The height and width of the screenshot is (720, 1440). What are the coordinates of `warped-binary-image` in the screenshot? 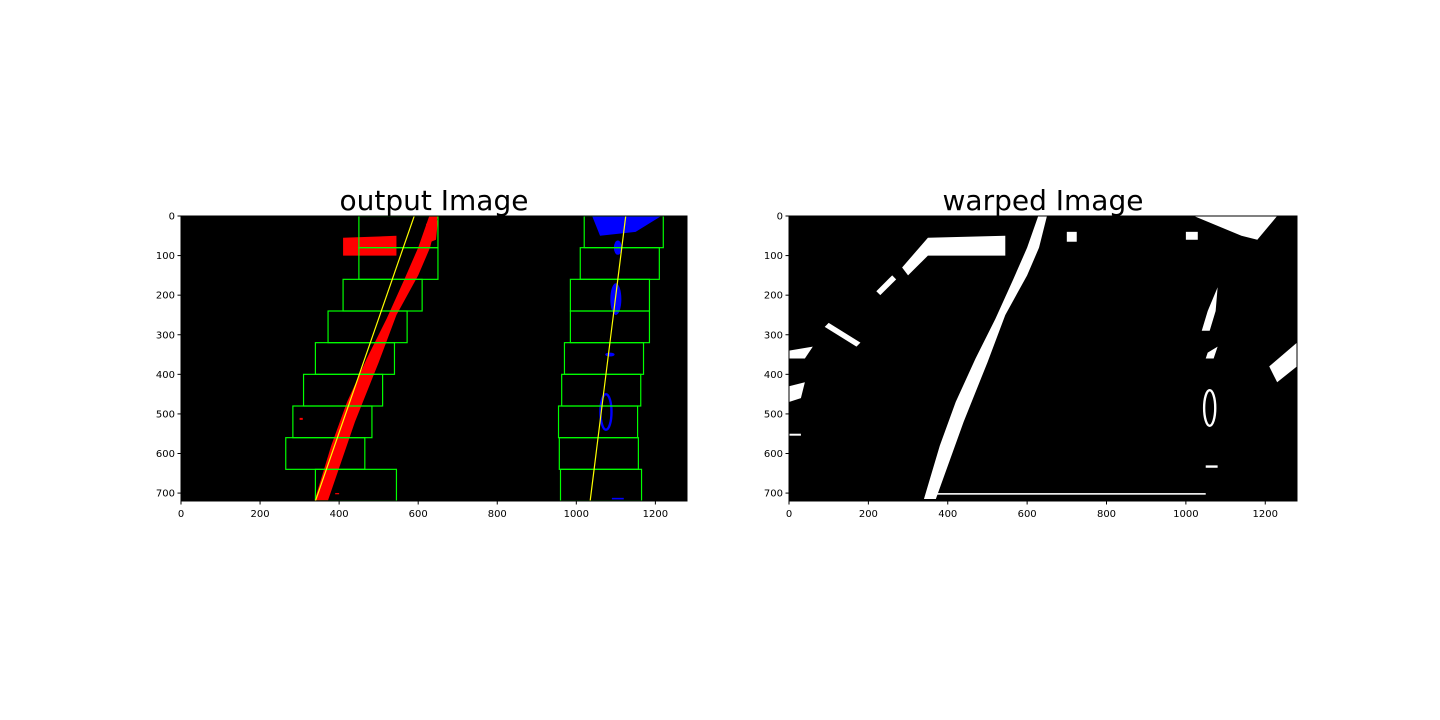 It's located at (1043, 359).